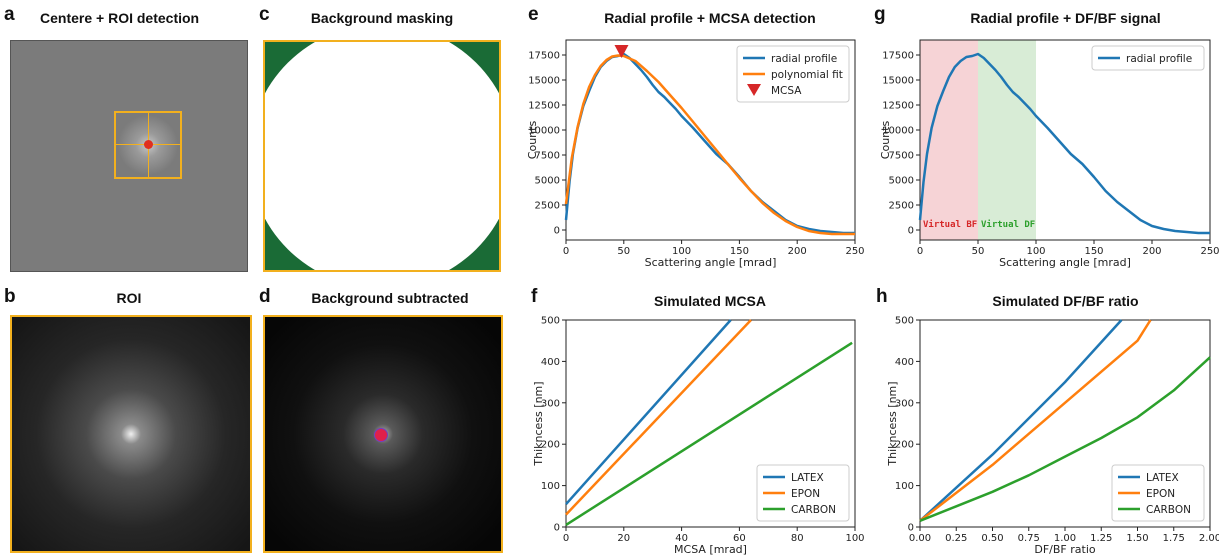  Describe the element at coordinates (813, 510) in the screenshot. I see `legend-label: CARBON` at that location.